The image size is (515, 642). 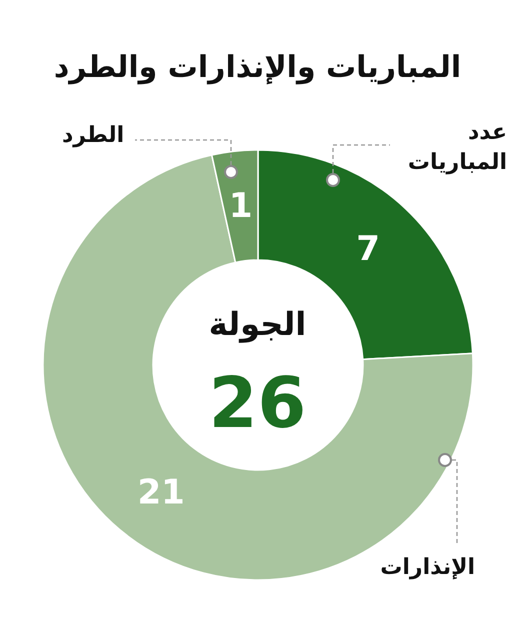 I want to click on chart-title: المباريات والإنذارات والطرد, so click(x=257, y=67).